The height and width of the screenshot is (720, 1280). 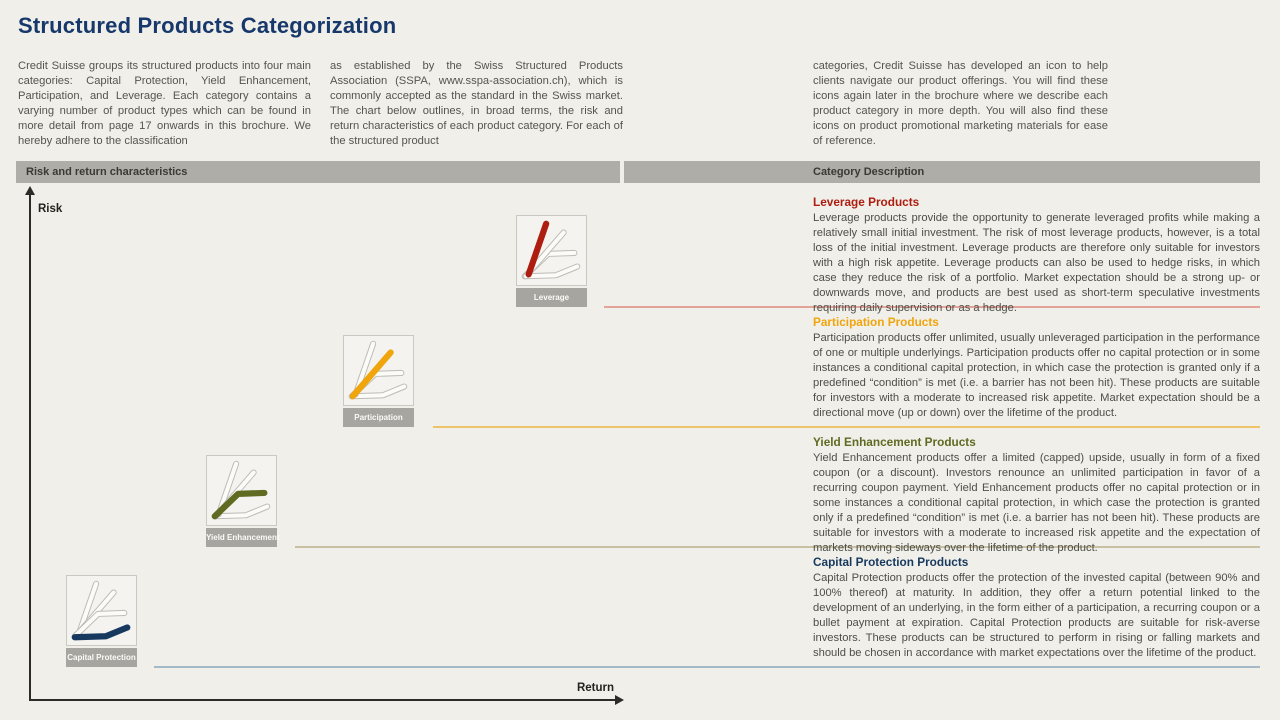 What do you see at coordinates (866, 202) in the screenshot?
I see `section-heading: Leverage Products` at bounding box center [866, 202].